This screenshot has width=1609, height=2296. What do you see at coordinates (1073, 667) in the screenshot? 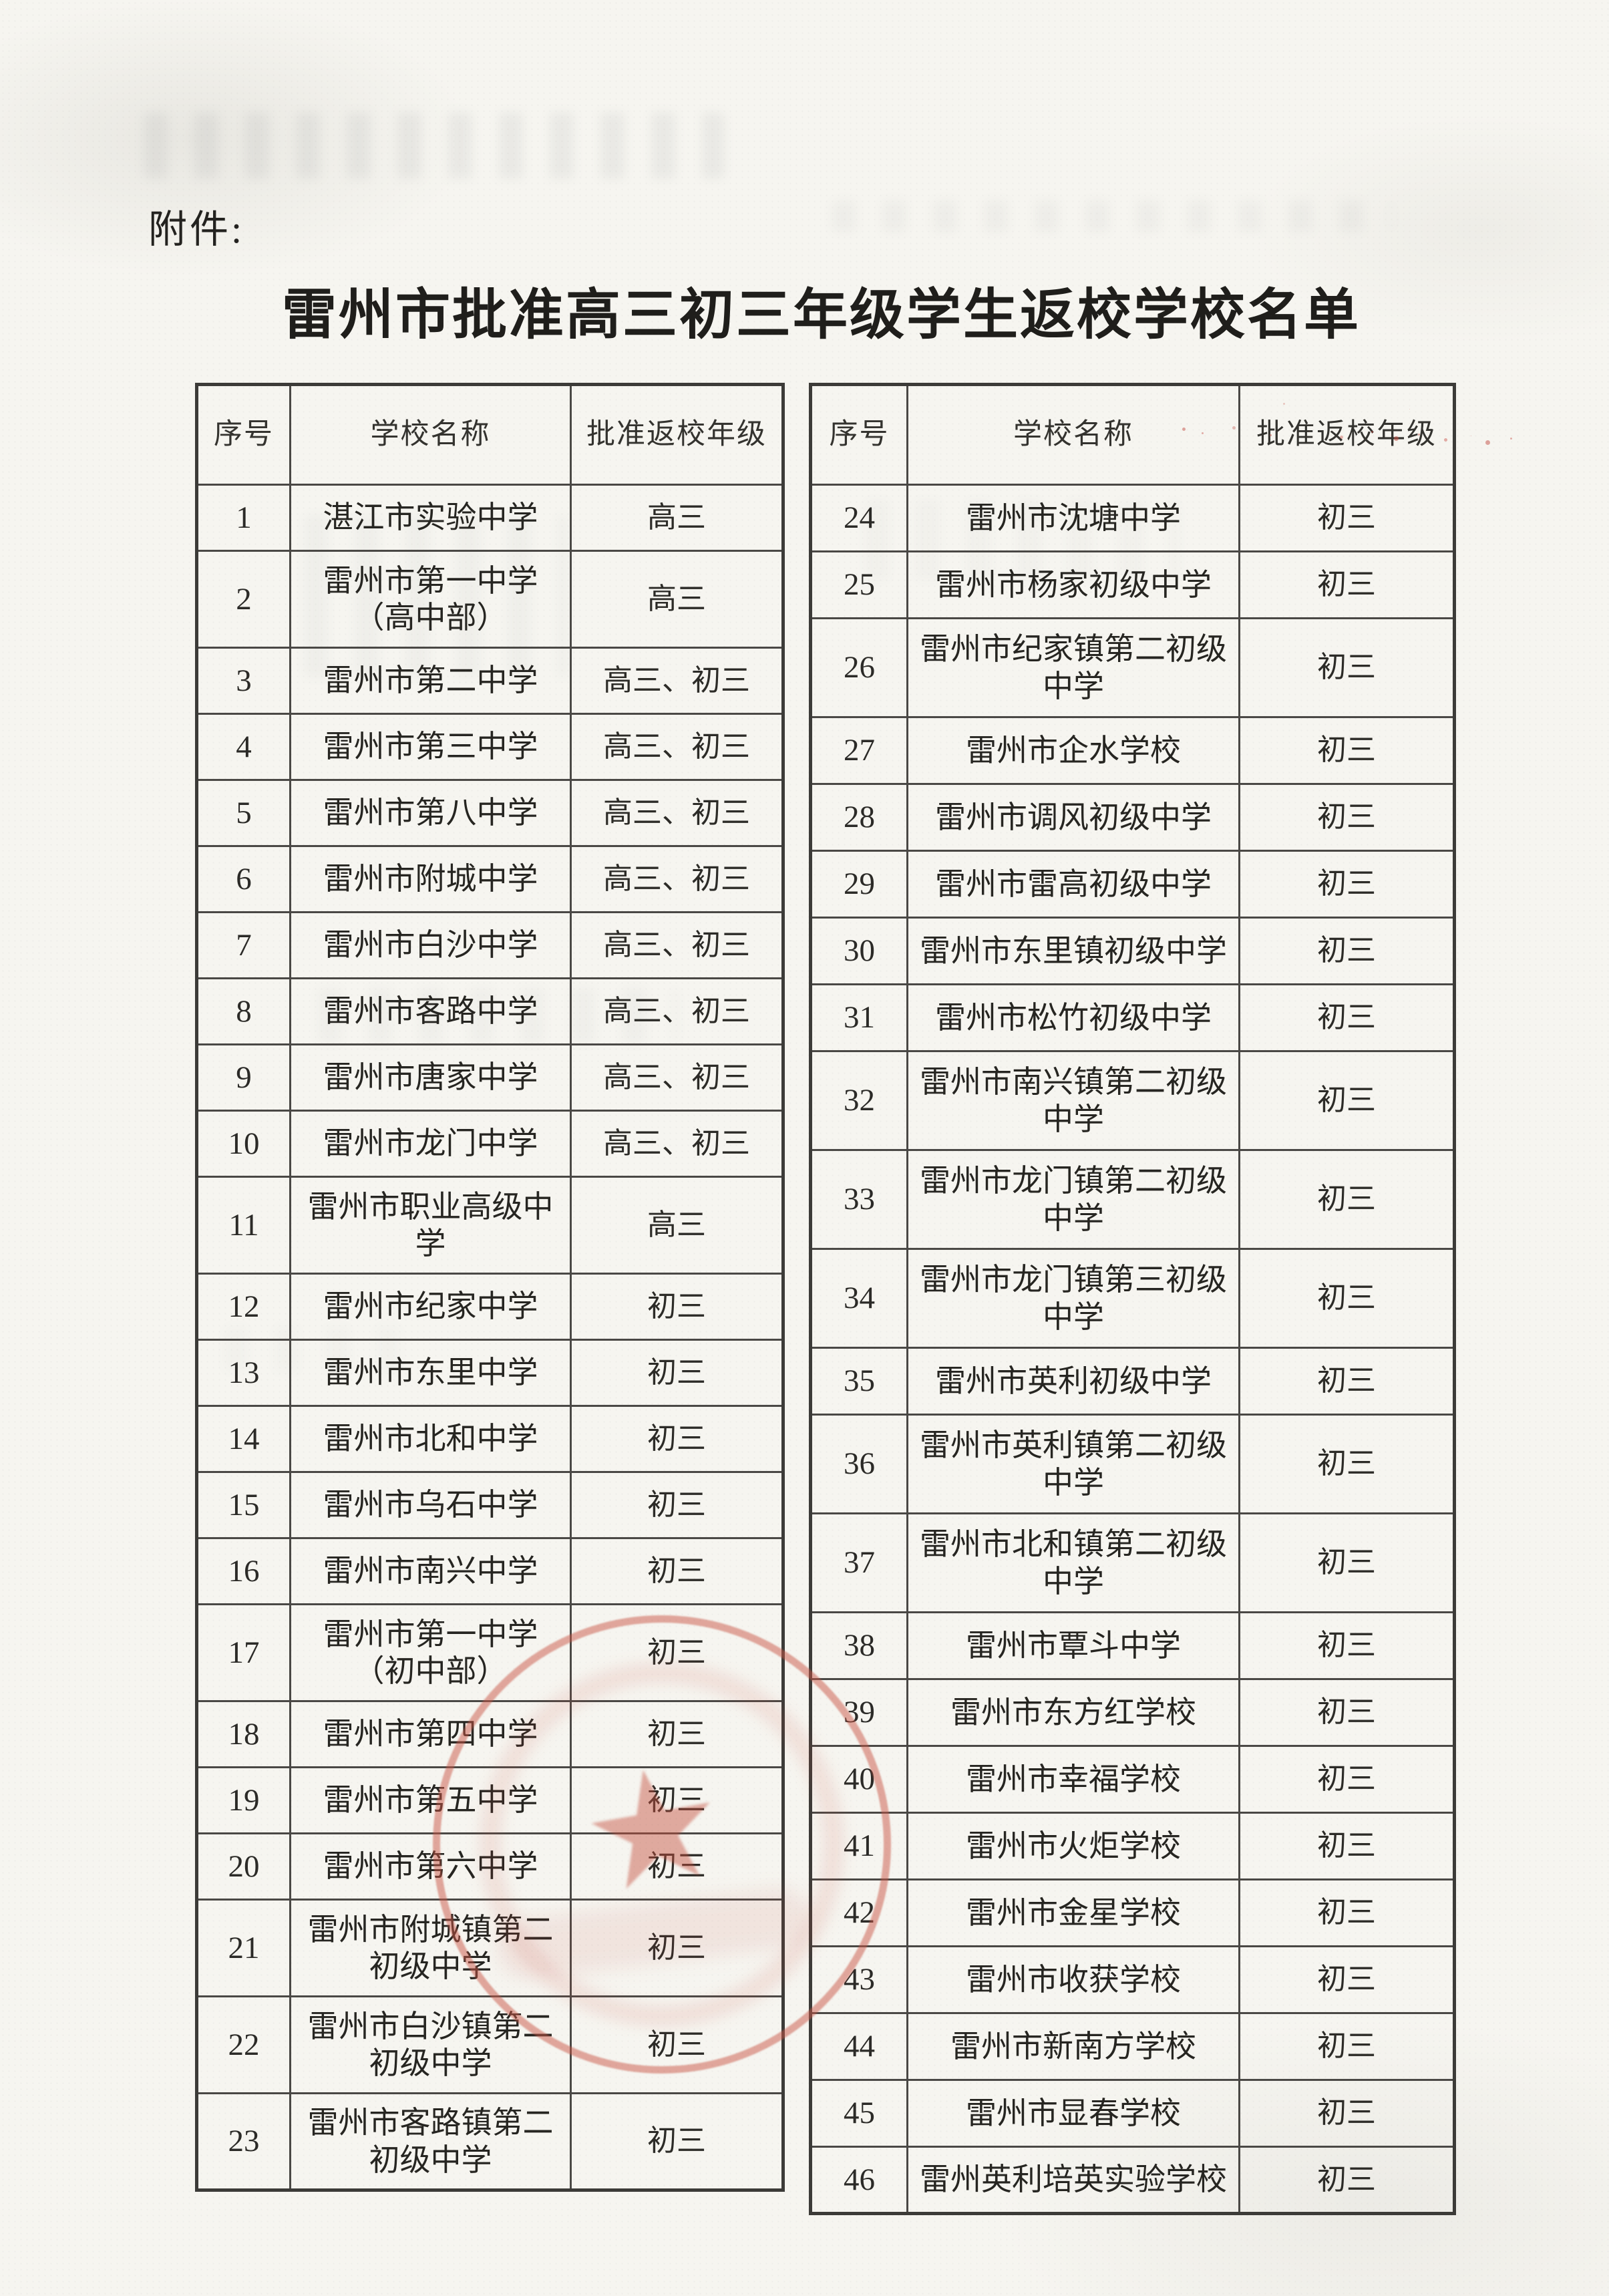
I see `school-name-cell: 雷州市纪家镇第二初级 中学` at bounding box center [1073, 667].